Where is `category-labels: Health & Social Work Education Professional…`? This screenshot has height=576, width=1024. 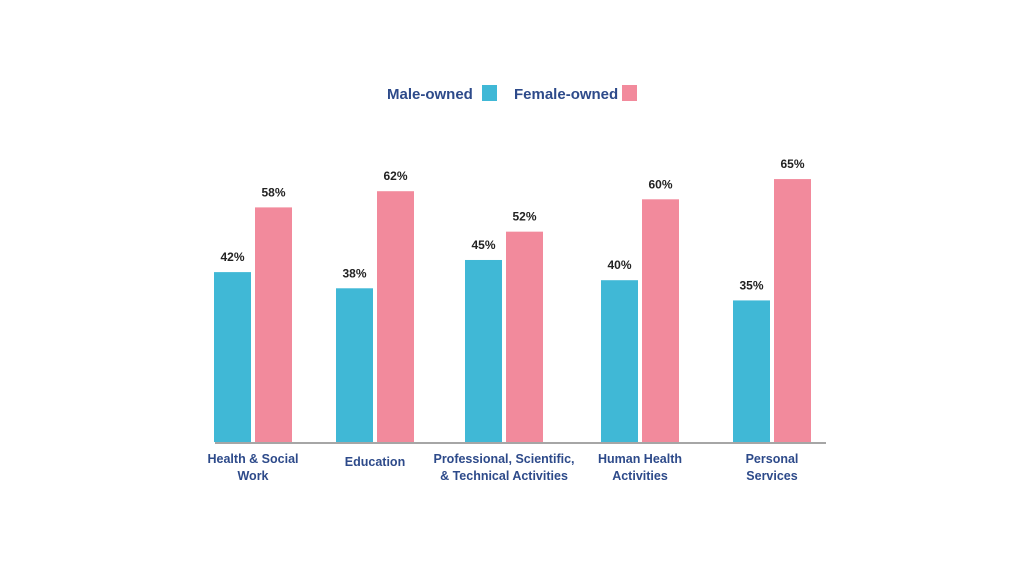 category-labels: Health & Social Work Education Professional… is located at coordinates (503, 467).